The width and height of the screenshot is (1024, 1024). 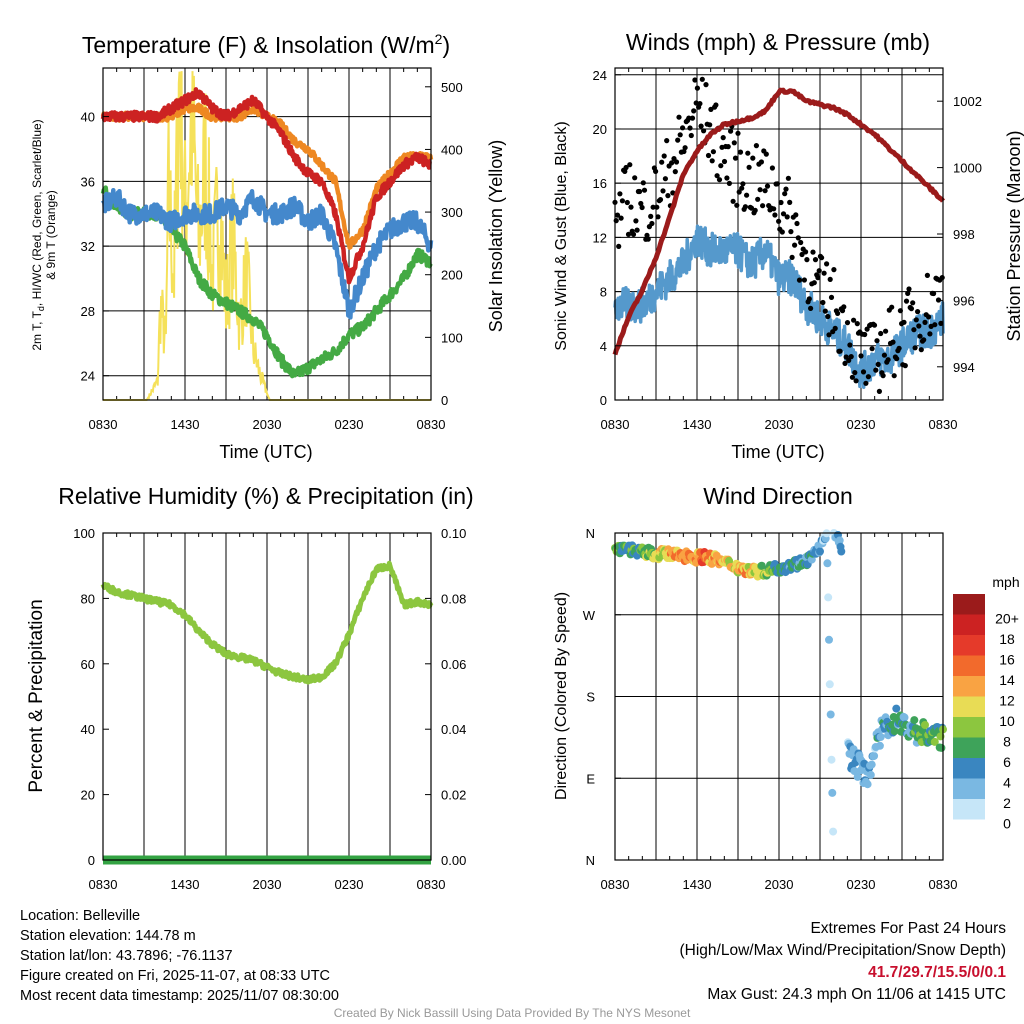 What do you see at coordinates (908, 928) in the screenshot?
I see `extremes-title: Extremes For Past 24 Hours` at bounding box center [908, 928].